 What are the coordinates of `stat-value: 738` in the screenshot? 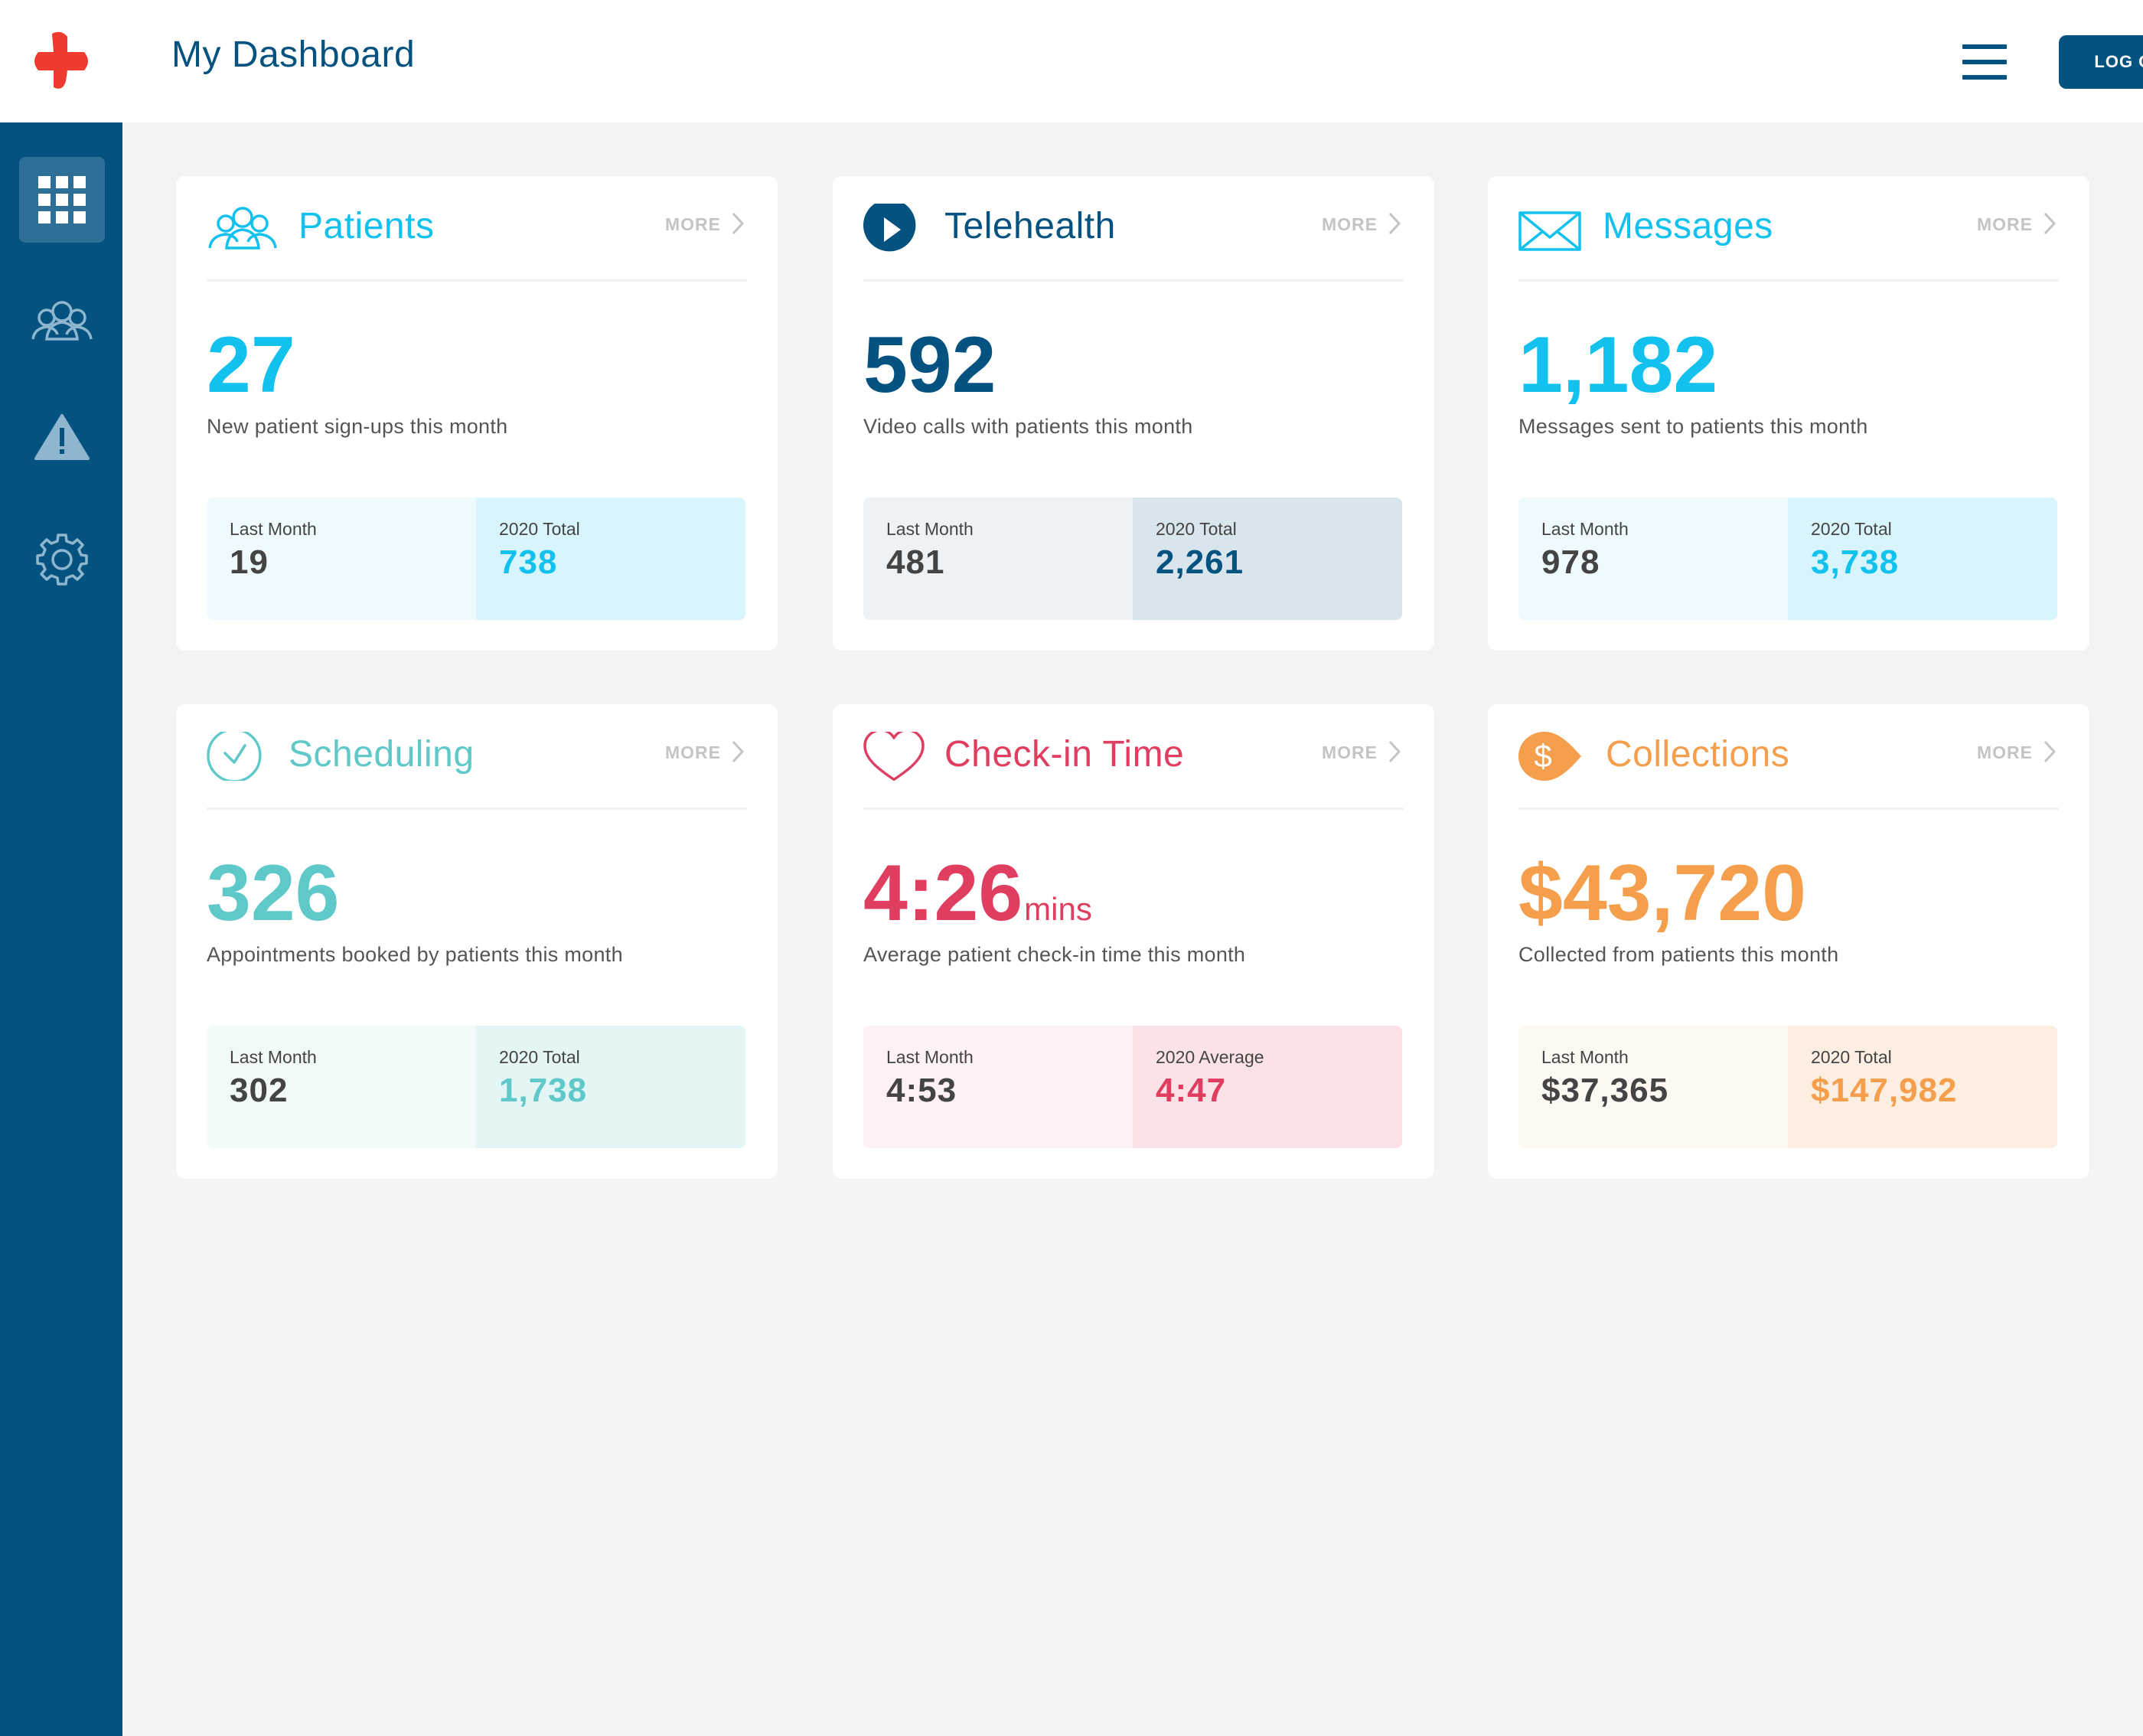 It's located at (529, 562).